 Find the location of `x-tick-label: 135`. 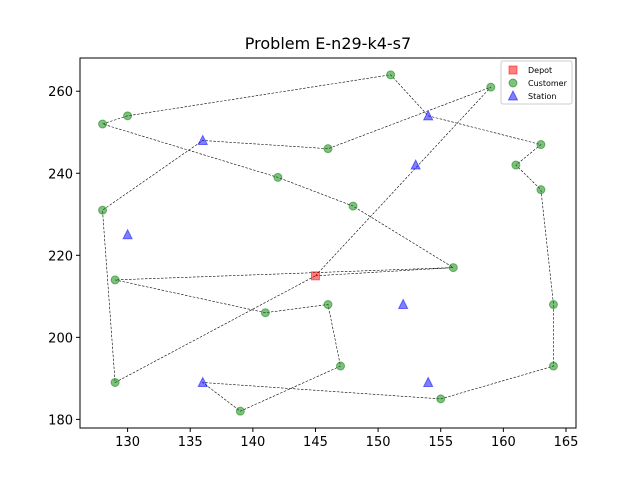

x-tick-label: 135 is located at coordinates (190, 442).